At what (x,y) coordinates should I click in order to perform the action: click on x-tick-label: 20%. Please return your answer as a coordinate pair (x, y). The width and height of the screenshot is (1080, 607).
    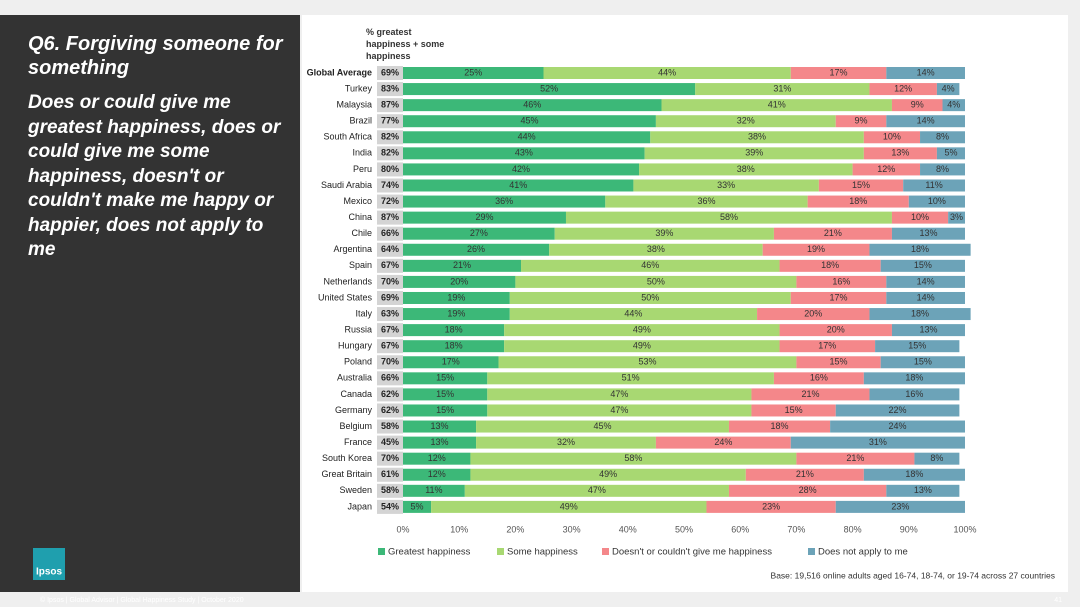
    Looking at the image, I should click on (515, 529).